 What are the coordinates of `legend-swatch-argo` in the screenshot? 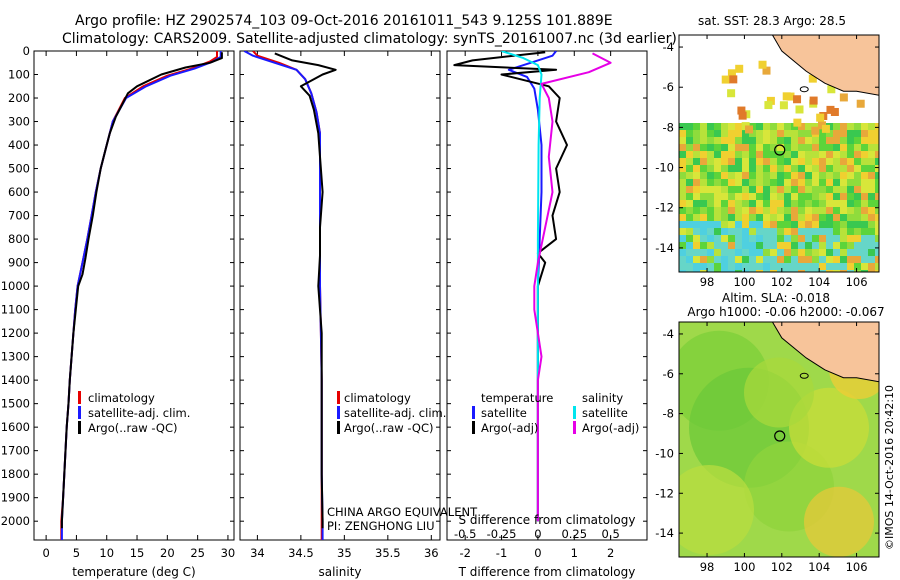 It's located at (79, 427).